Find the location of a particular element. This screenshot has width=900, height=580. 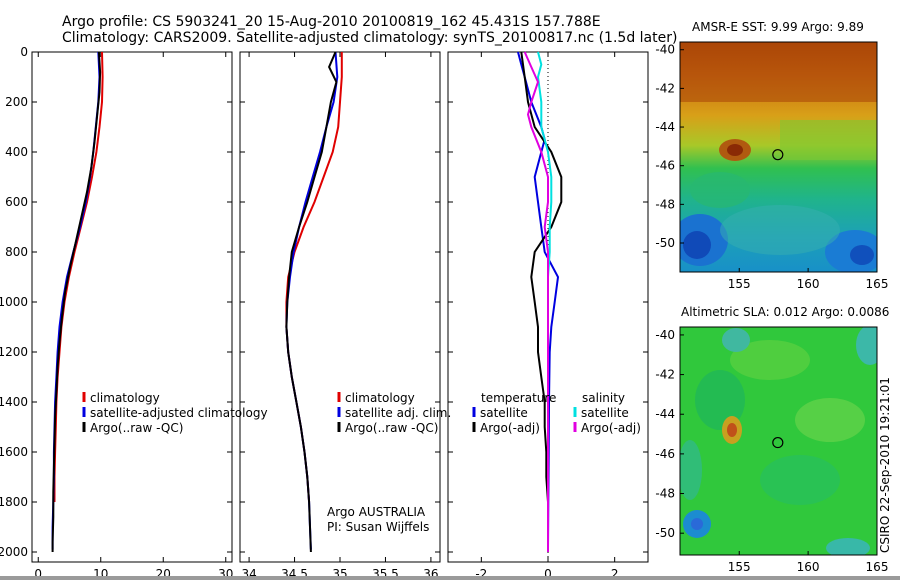

salinity-legend-label: climatology is located at coordinates (380, 398).